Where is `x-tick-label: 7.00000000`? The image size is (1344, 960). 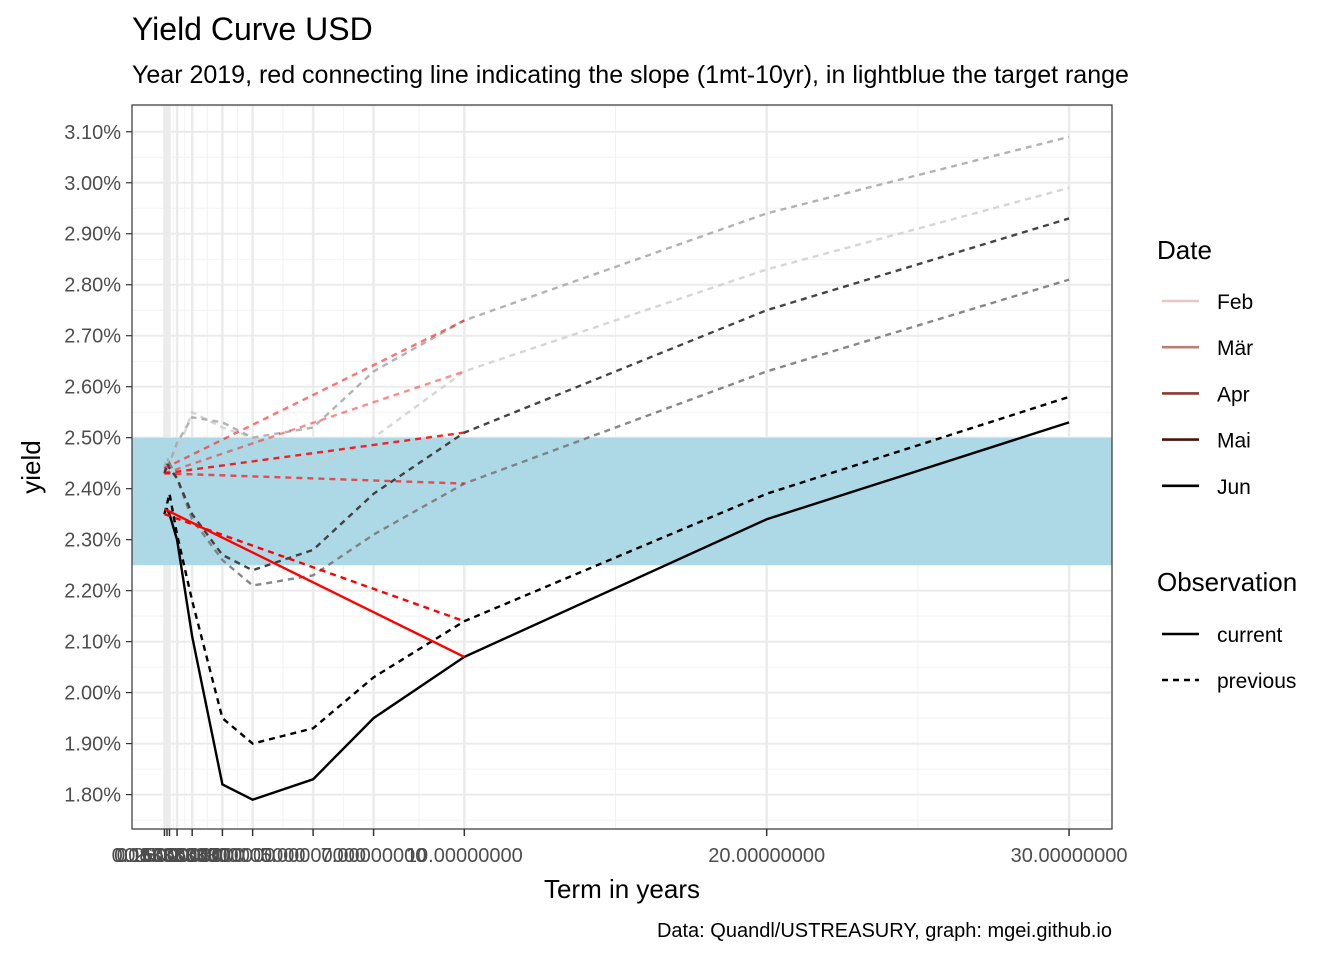
x-tick-label: 7.00000000 is located at coordinates (374, 856).